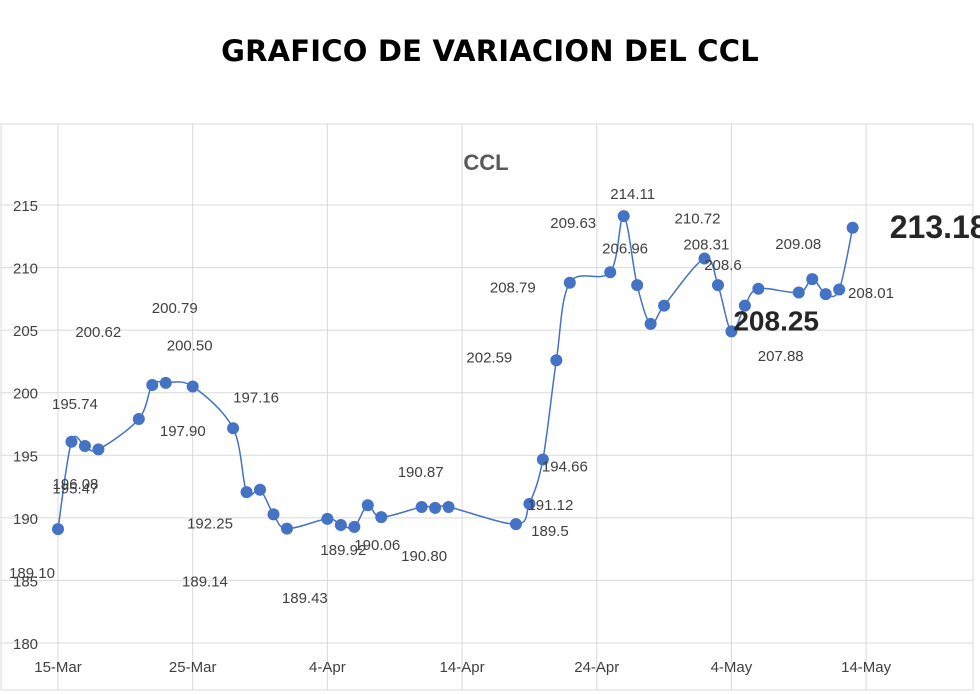 The width and height of the screenshot is (980, 694). What do you see at coordinates (58, 667) in the screenshot?
I see `x-tick-label: 15-Mar` at bounding box center [58, 667].